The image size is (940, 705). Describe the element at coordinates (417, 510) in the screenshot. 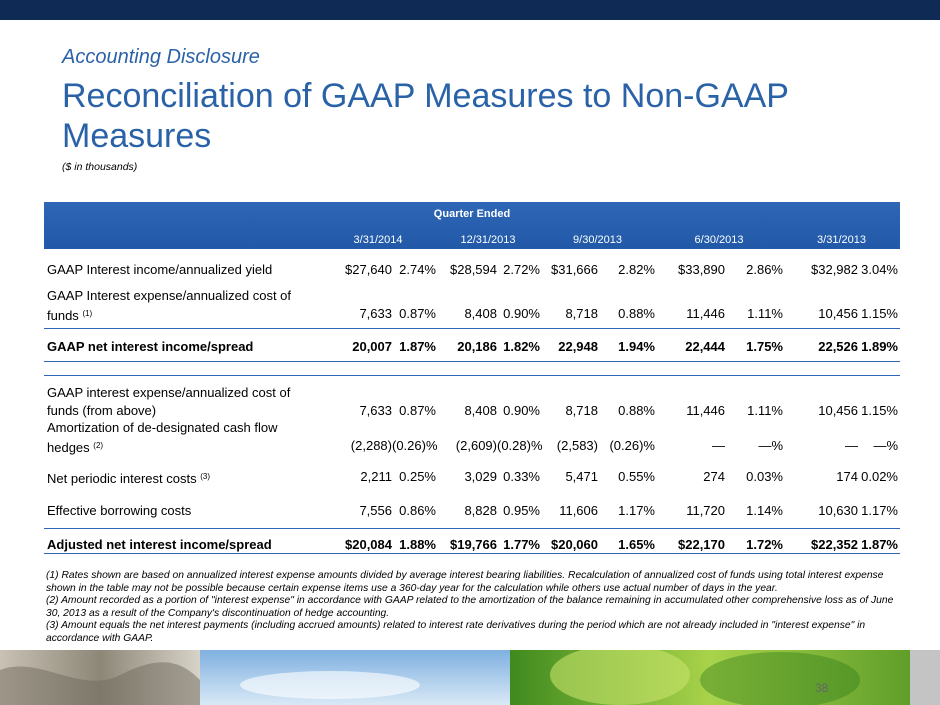

I see `cell: 0.86%` at that location.